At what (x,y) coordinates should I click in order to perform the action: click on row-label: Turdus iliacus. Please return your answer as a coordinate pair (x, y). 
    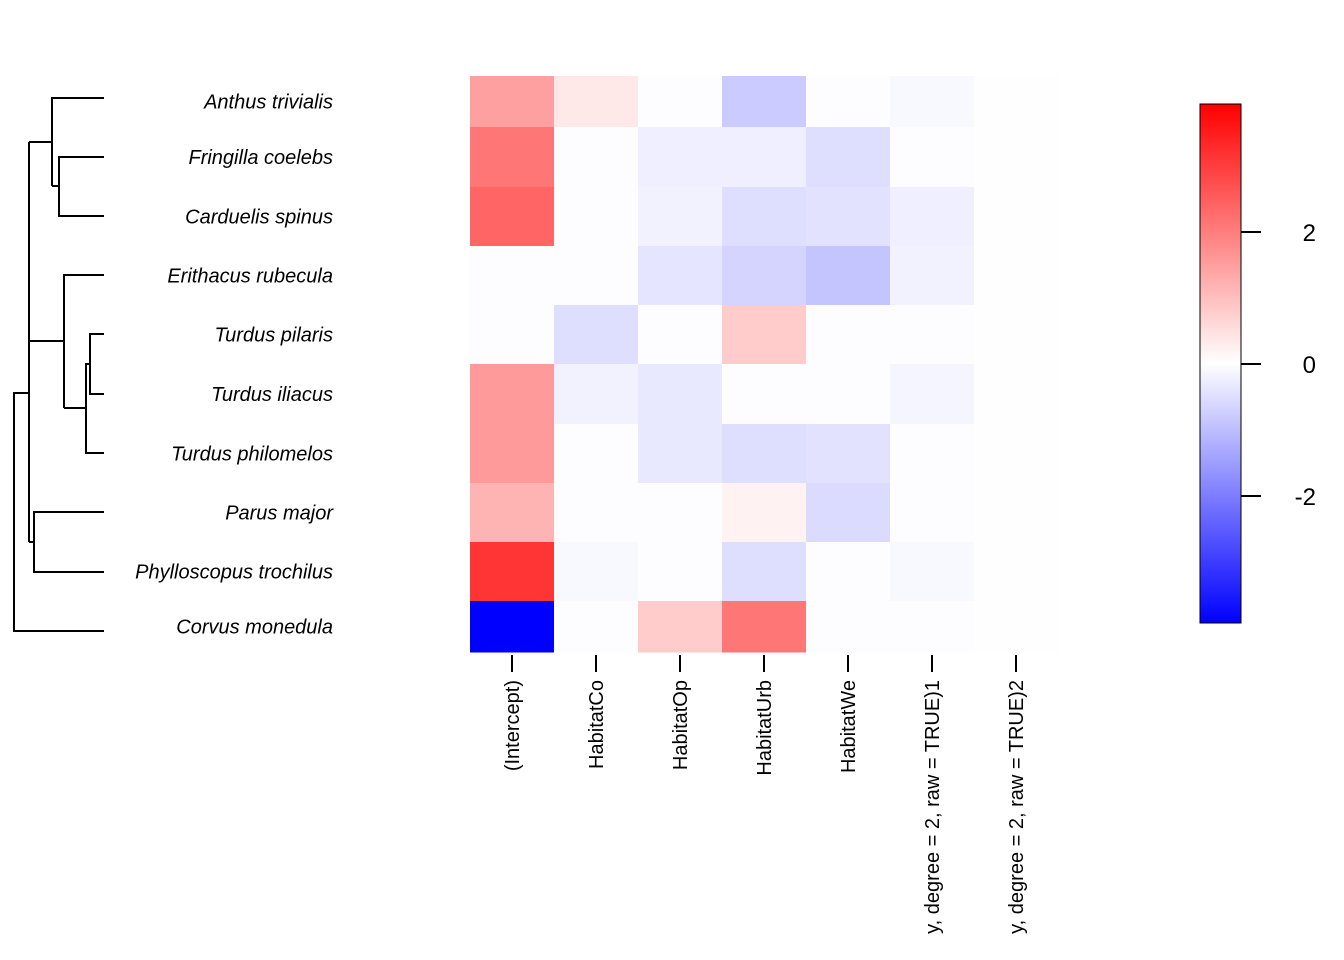
    Looking at the image, I should click on (272, 395).